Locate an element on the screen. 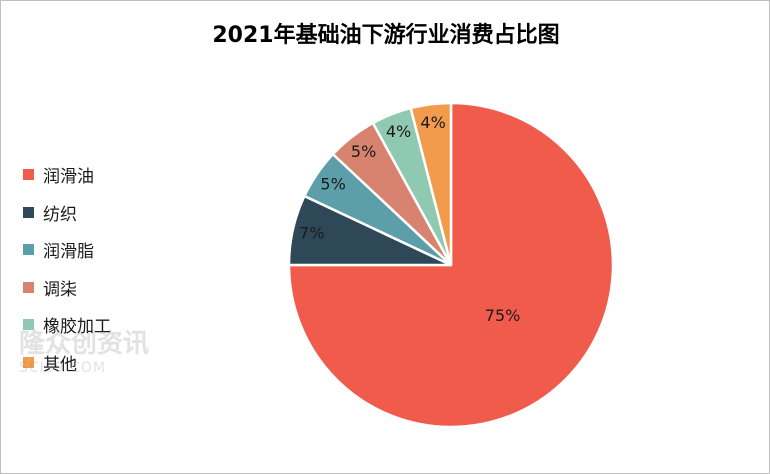  watermark-site: SCI99.COM is located at coordinates (62, 368).